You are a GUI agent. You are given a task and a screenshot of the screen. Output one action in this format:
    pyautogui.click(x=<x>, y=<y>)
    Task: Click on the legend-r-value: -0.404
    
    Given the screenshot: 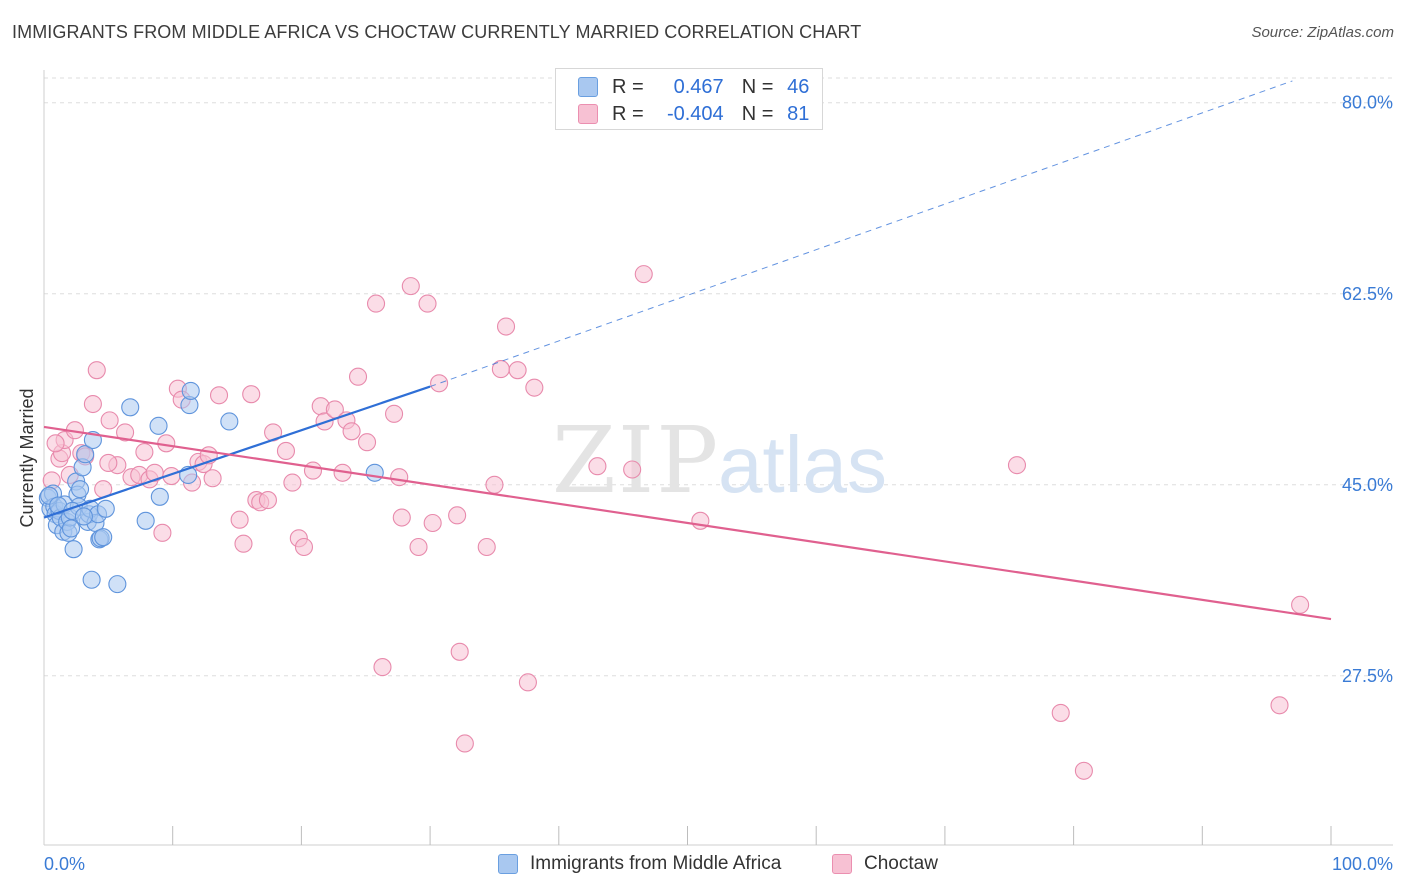 What is the action you would take?
    pyautogui.click(x=695, y=113)
    